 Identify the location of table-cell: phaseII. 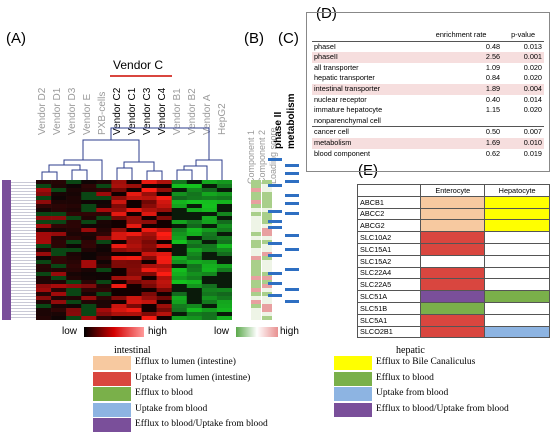
(366, 57).